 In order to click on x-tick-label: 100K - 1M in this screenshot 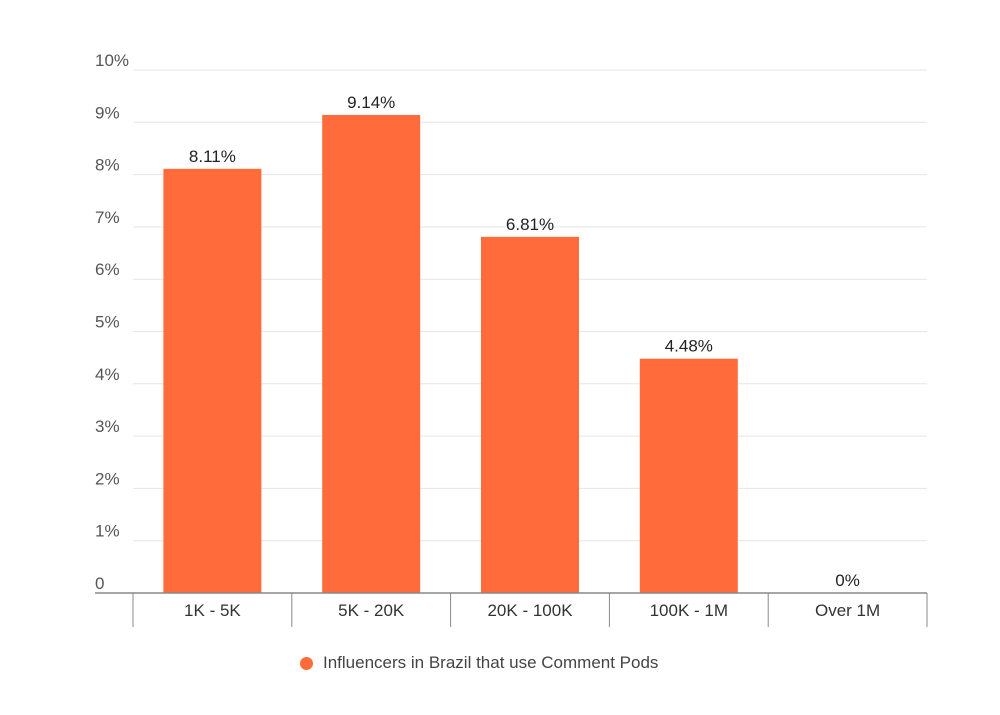, I will do `click(689, 610)`.